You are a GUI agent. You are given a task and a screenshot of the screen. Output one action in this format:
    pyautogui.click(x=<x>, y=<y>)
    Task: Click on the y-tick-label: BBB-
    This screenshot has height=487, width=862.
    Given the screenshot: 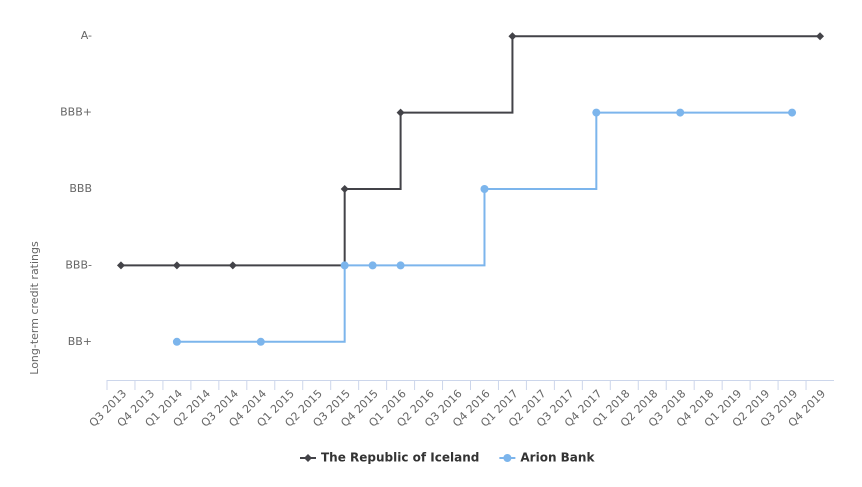 What is the action you would take?
    pyautogui.click(x=78, y=264)
    